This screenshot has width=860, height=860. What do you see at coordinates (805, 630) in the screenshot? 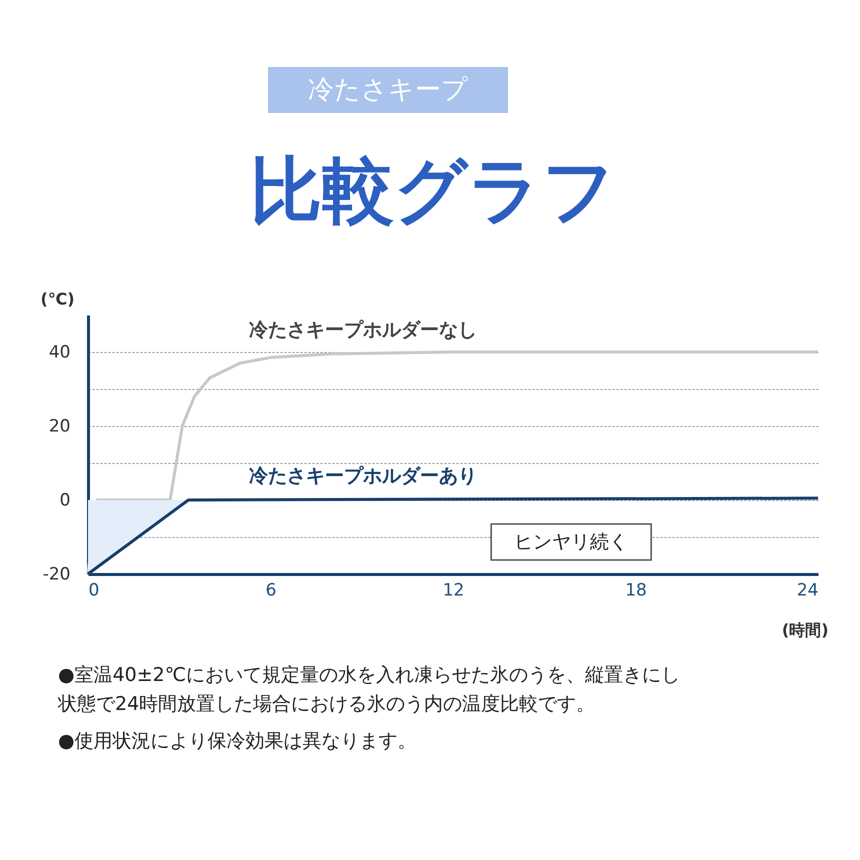
I see `x-axis-title: (時間)` at bounding box center [805, 630].